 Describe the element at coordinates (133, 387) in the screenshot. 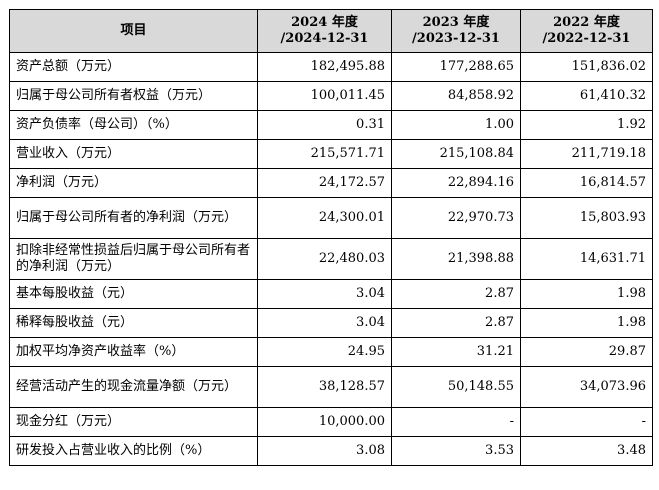

I see `row-item-label: 经营活动产生的现金流量净额（万元）` at that location.